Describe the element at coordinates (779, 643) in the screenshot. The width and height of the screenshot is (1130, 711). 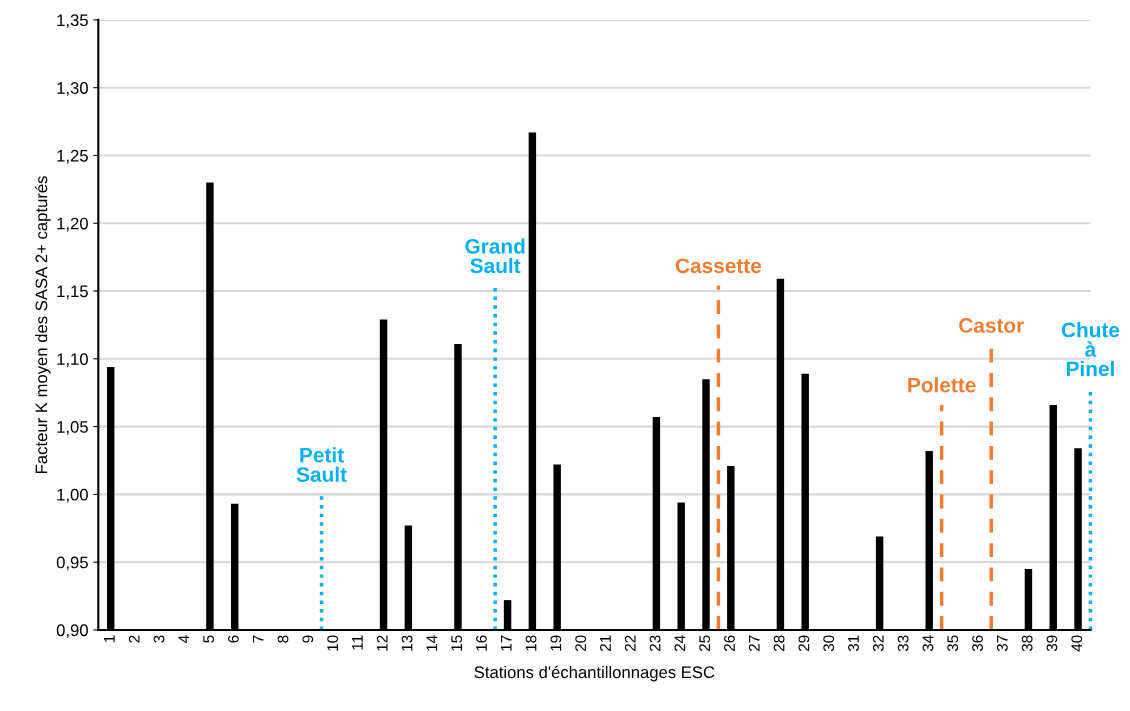
I see `x-tick-label: 28` at that location.